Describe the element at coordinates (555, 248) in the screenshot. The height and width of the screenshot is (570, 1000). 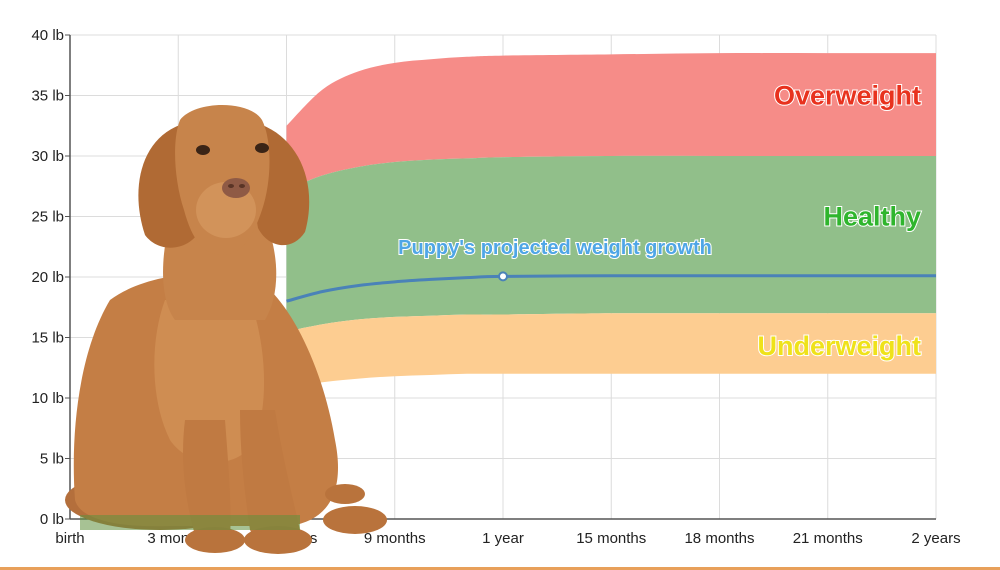
I see `series-label: Puppy's projected weight growth` at that location.